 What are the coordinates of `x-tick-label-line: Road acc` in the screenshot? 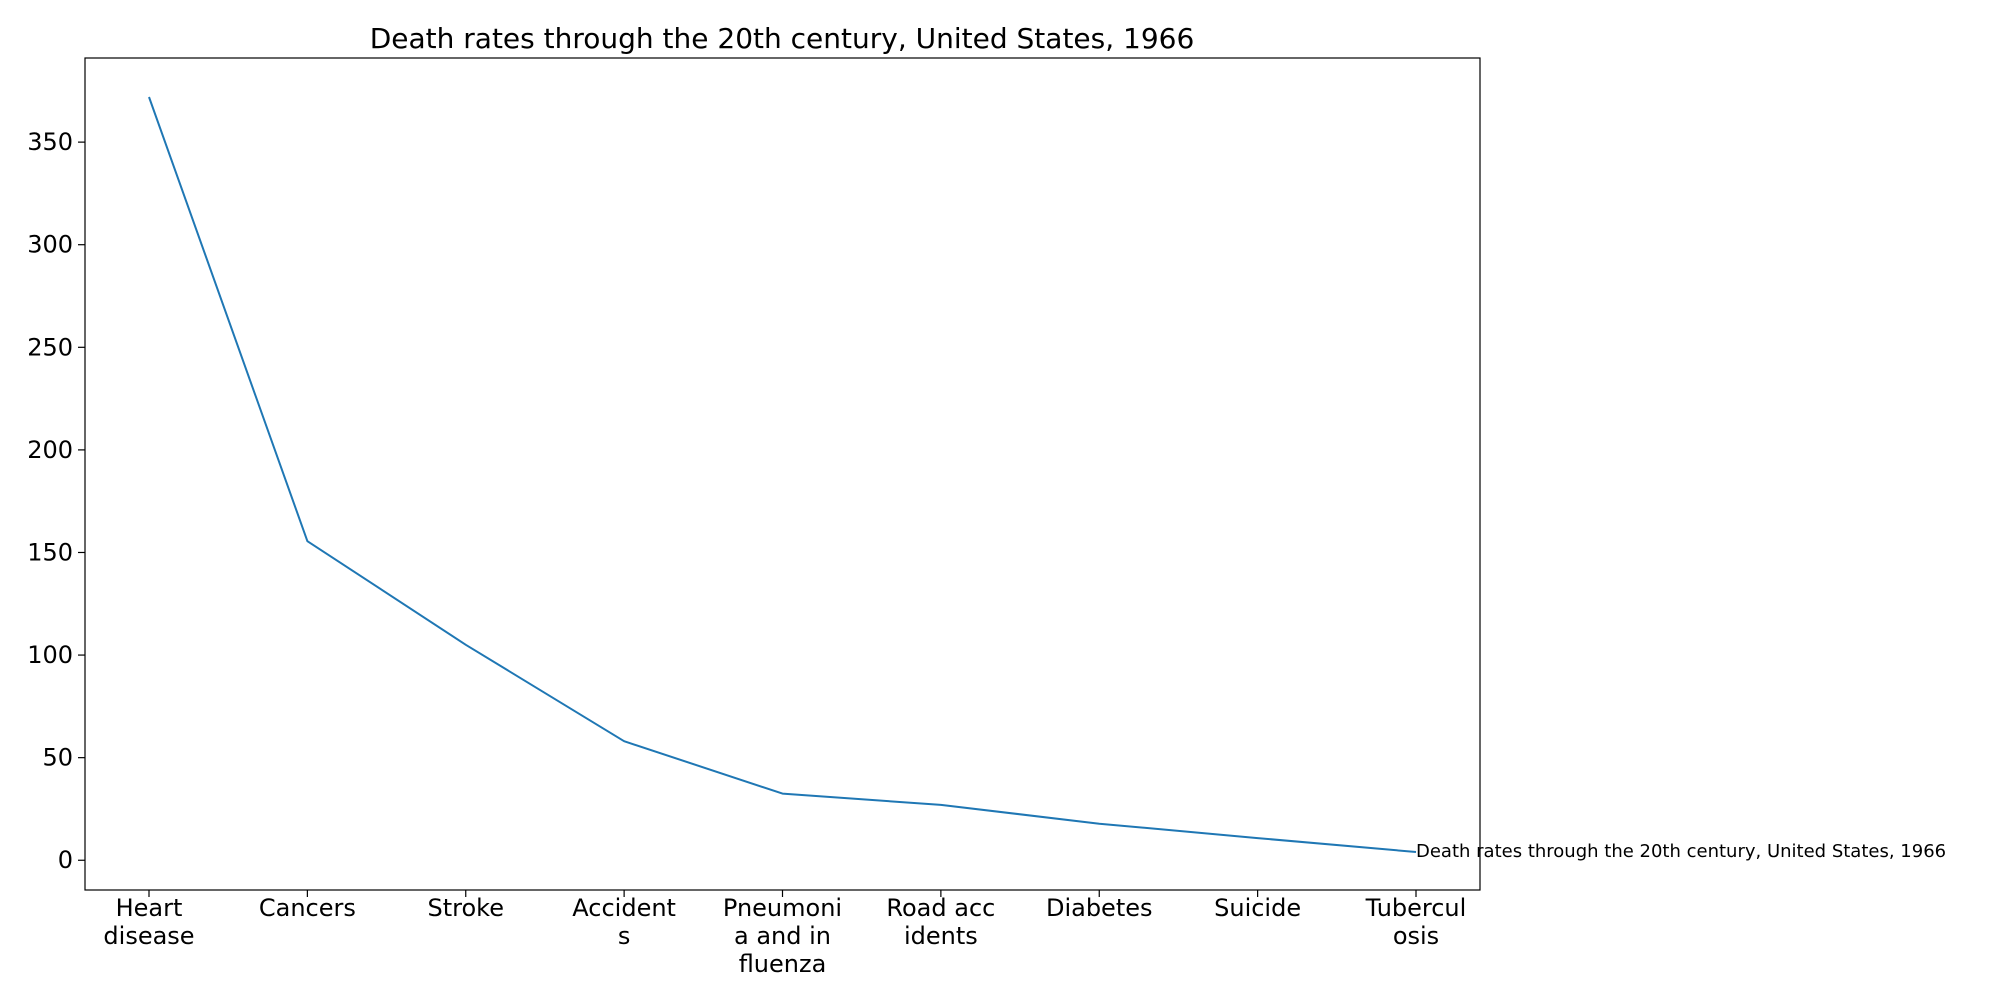 It's located at (940, 908).